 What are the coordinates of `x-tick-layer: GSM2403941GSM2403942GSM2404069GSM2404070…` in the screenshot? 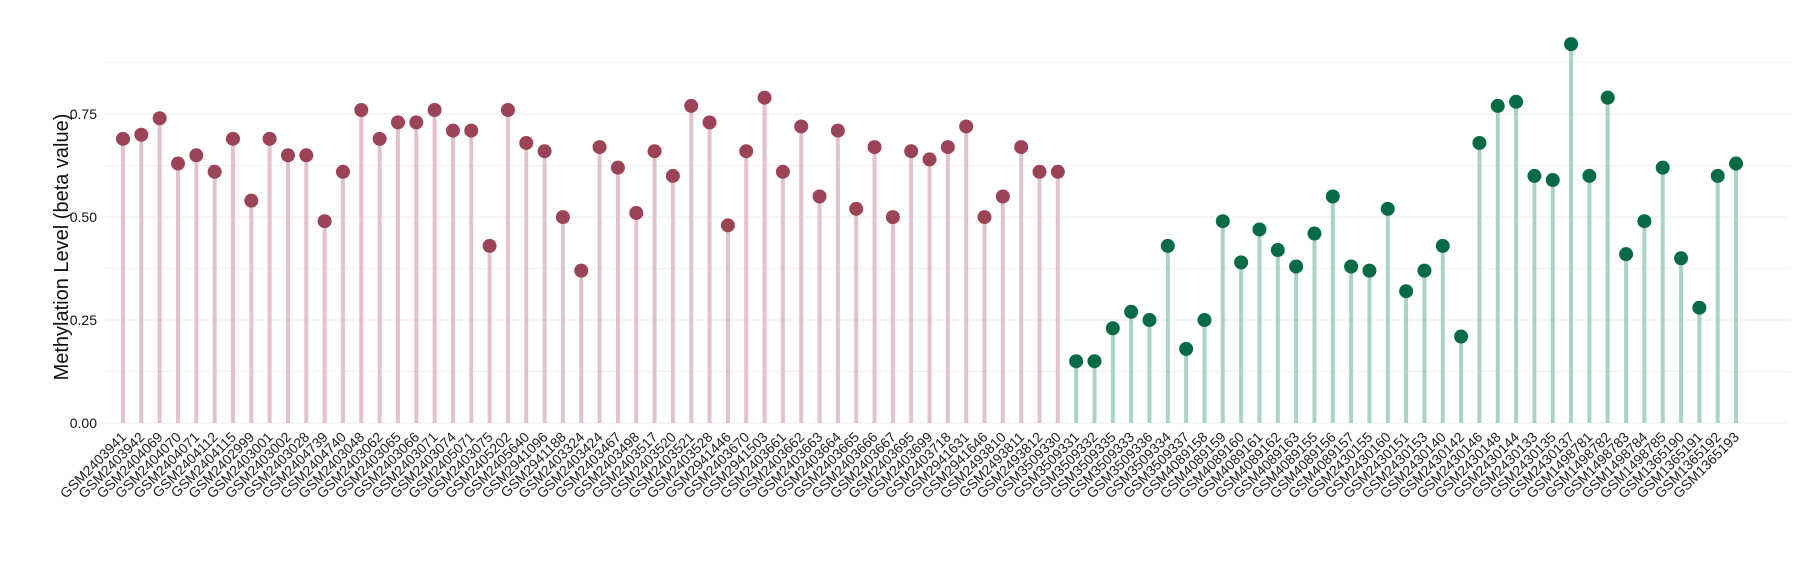 It's located at (900, 465).